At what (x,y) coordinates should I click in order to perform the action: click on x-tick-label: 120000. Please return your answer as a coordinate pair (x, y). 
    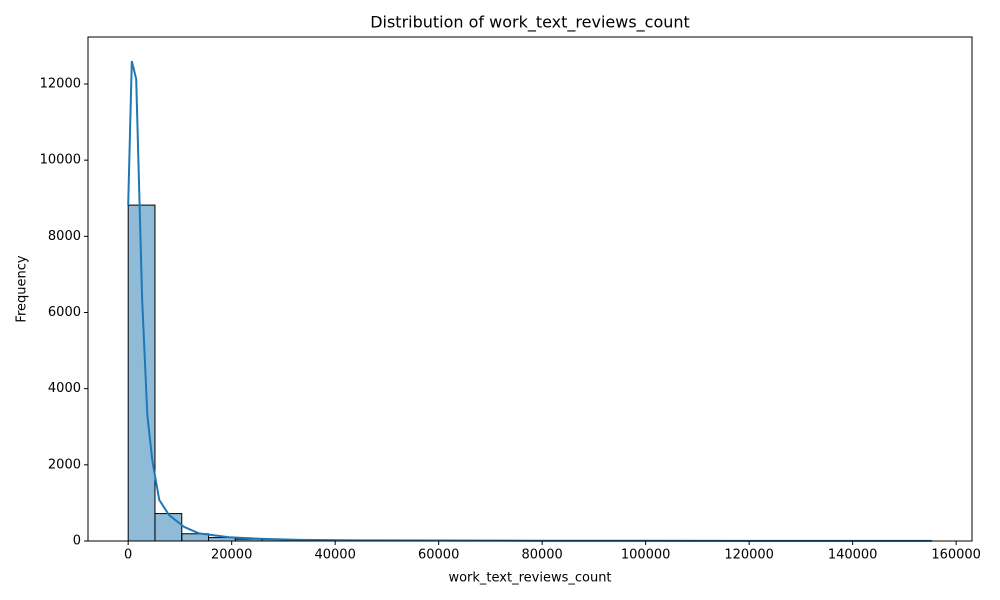
    Looking at the image, I should click on (749, 555).